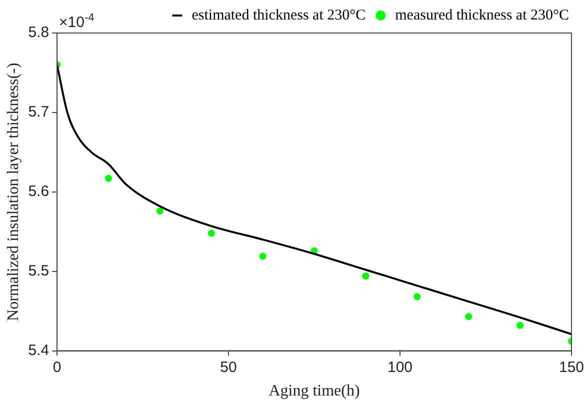 This screenshot has width=587, height=403. I want to click on x-tick-label: 50, so click(228, 367).